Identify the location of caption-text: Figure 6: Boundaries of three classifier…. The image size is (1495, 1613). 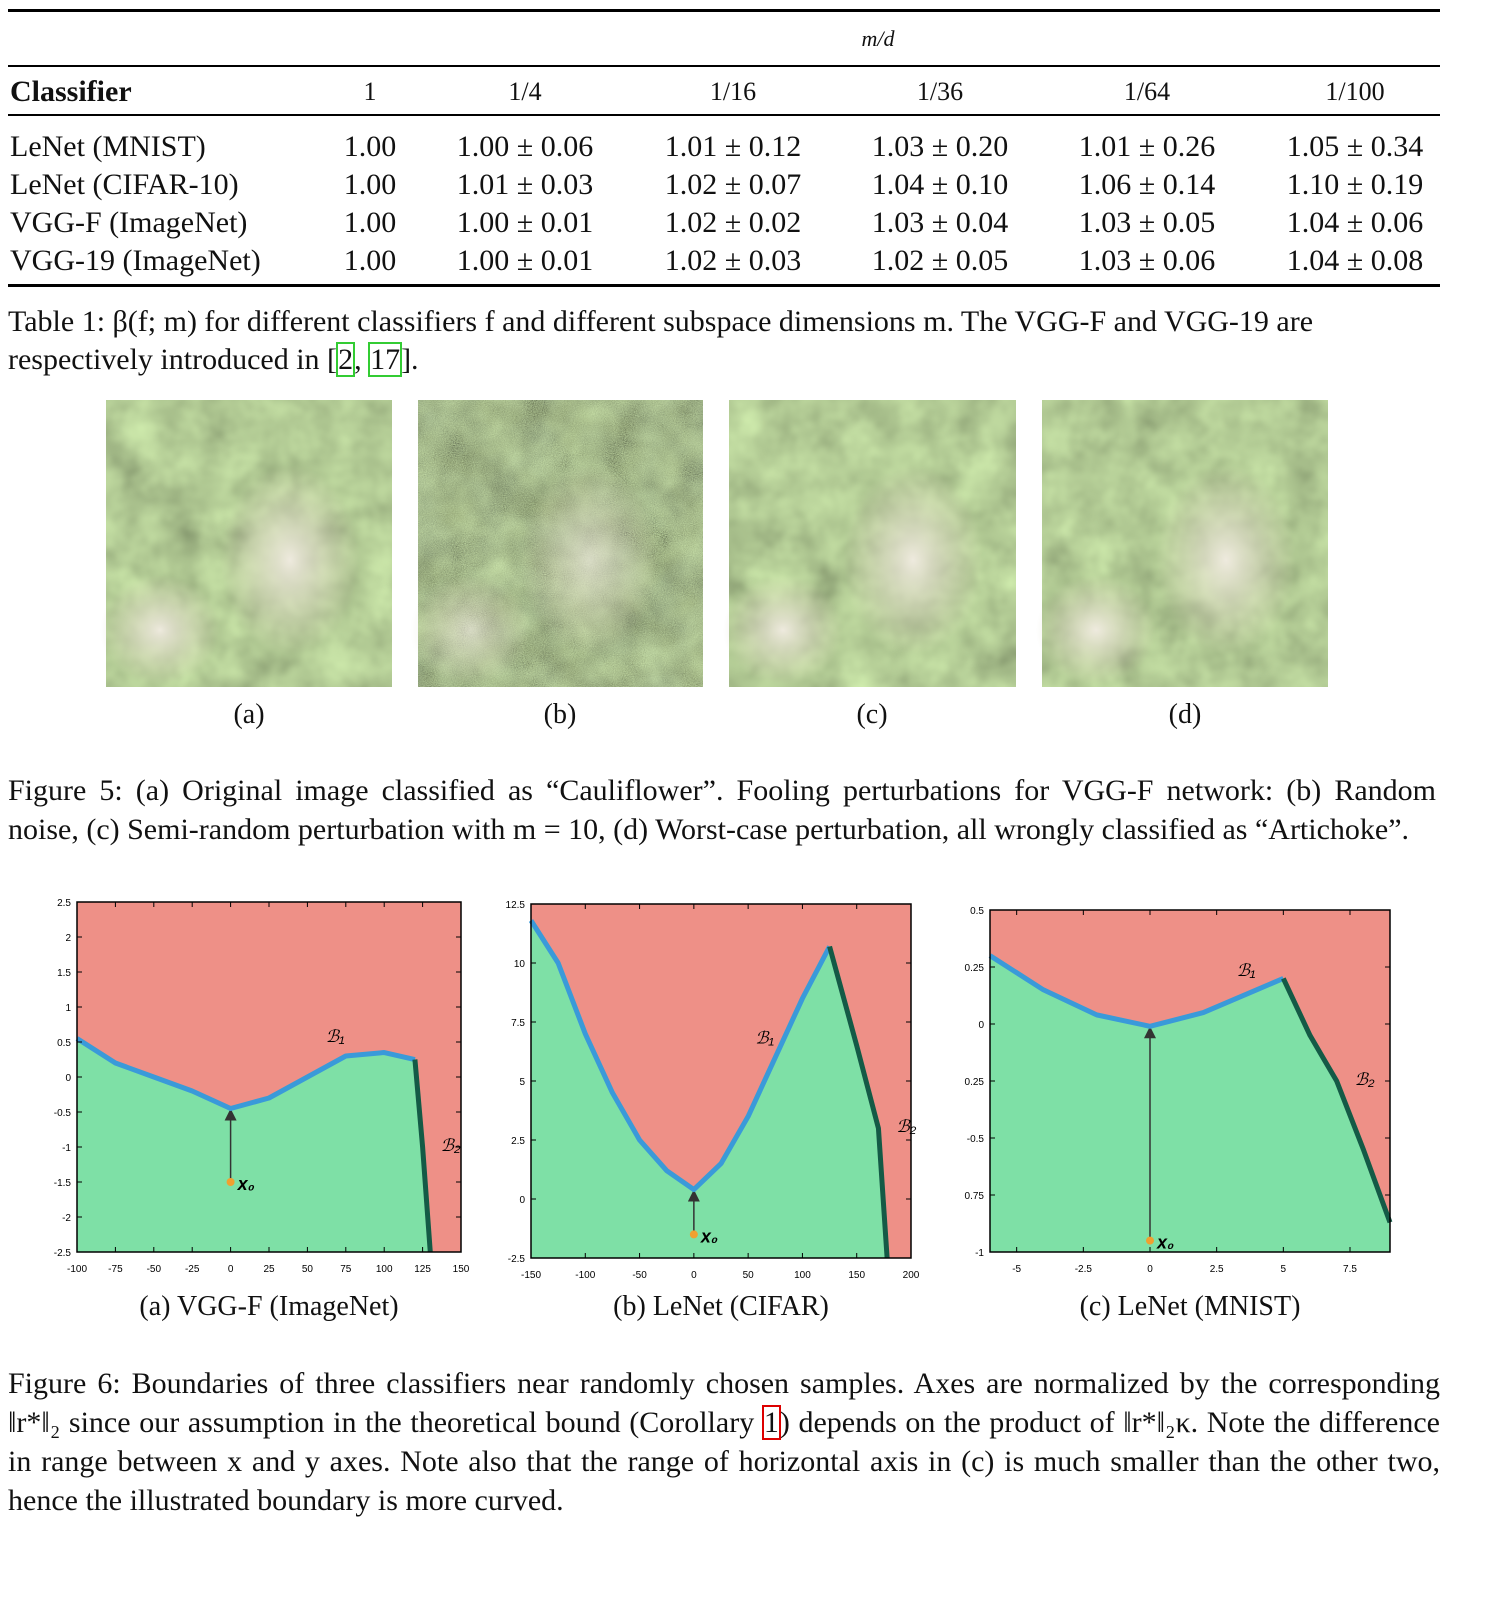
(724, 1403).